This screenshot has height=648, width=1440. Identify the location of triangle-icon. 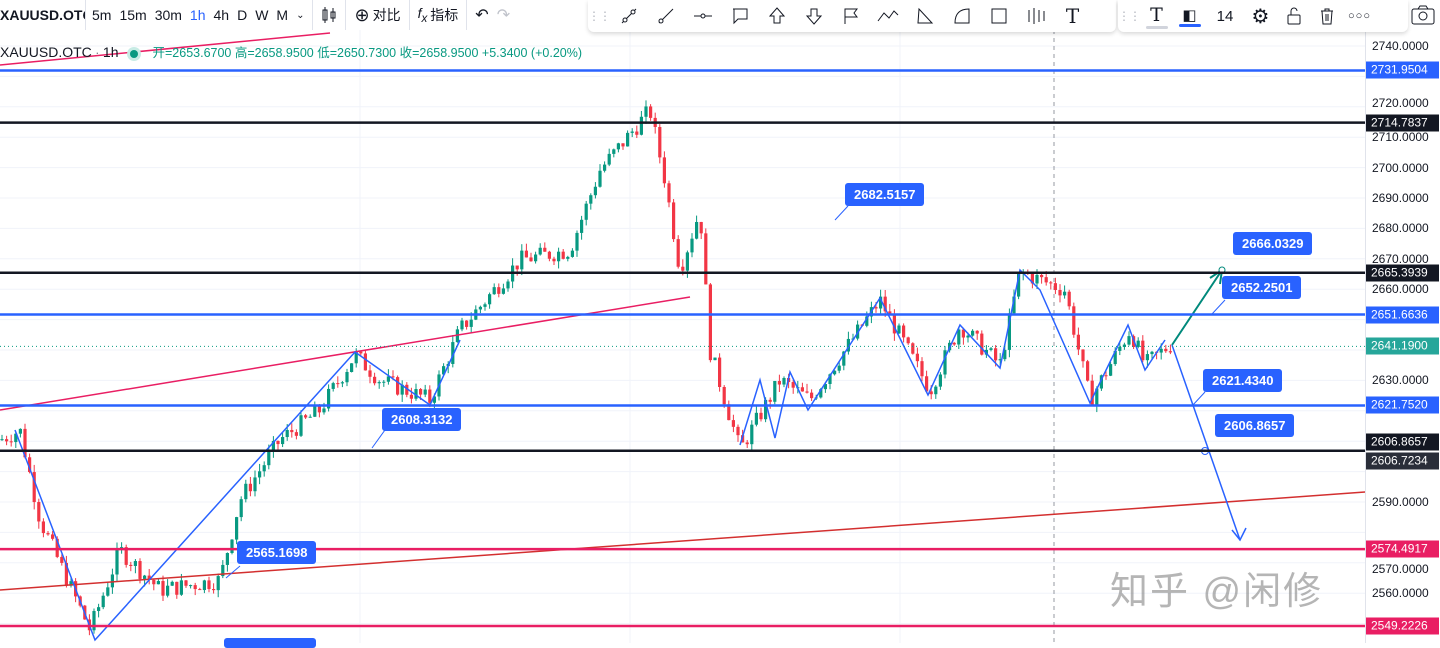
(924, 16).